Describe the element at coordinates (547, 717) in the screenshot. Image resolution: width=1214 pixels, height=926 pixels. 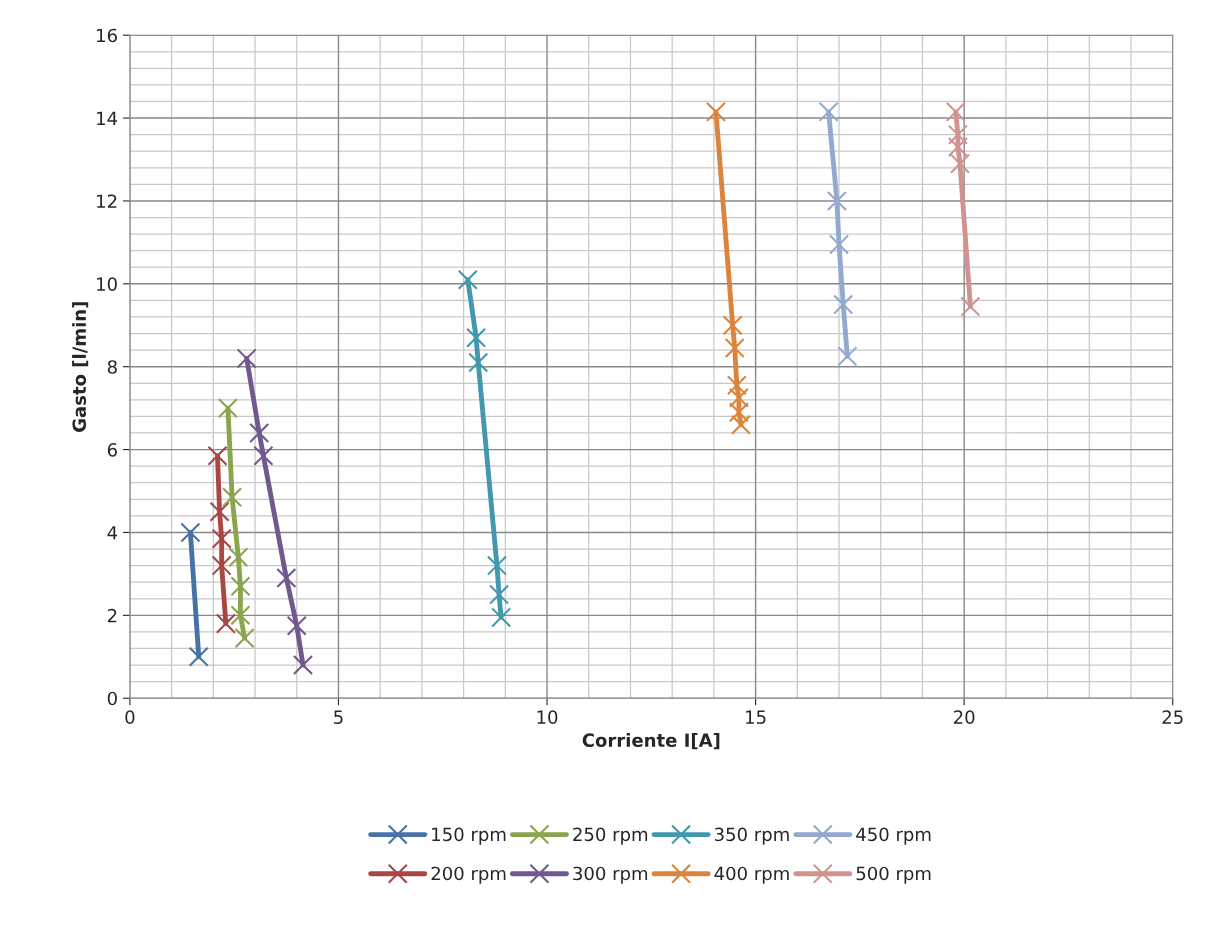
I see `x-tick-label: 10` at that location.